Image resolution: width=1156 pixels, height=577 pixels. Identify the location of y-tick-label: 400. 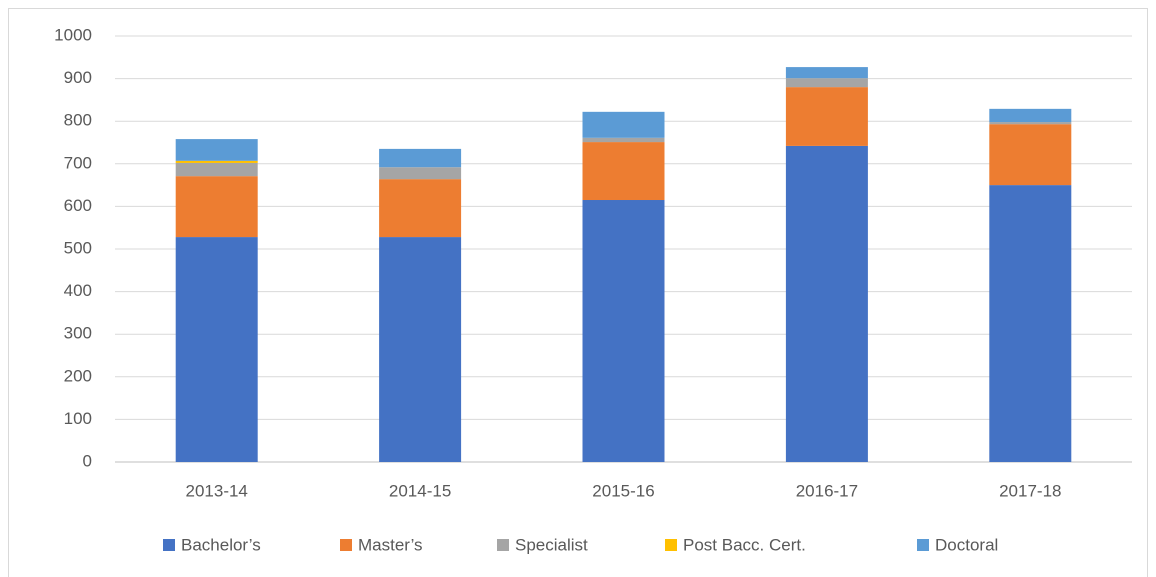
(78, 290).